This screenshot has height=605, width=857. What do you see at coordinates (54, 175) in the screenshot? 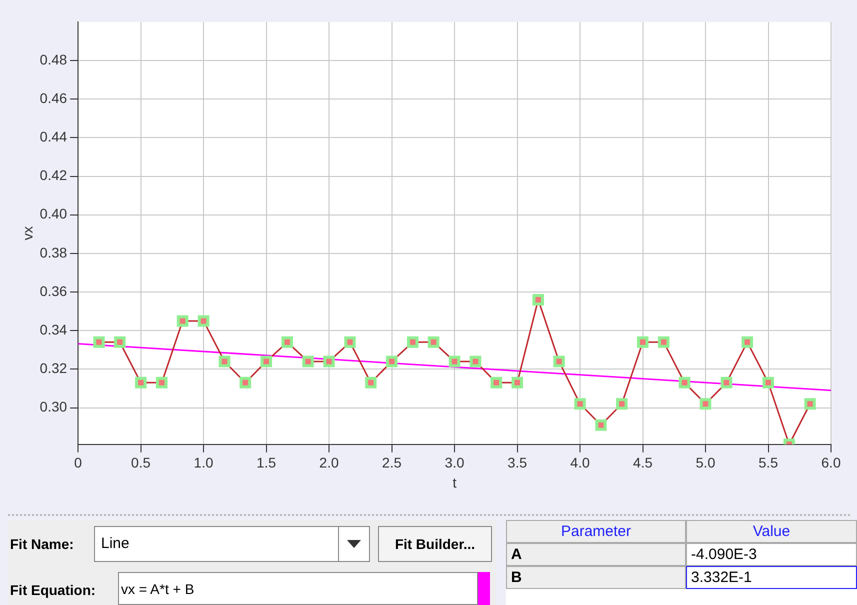
I see `y-tick-label: 0.42` at bounding box center [54, 175].